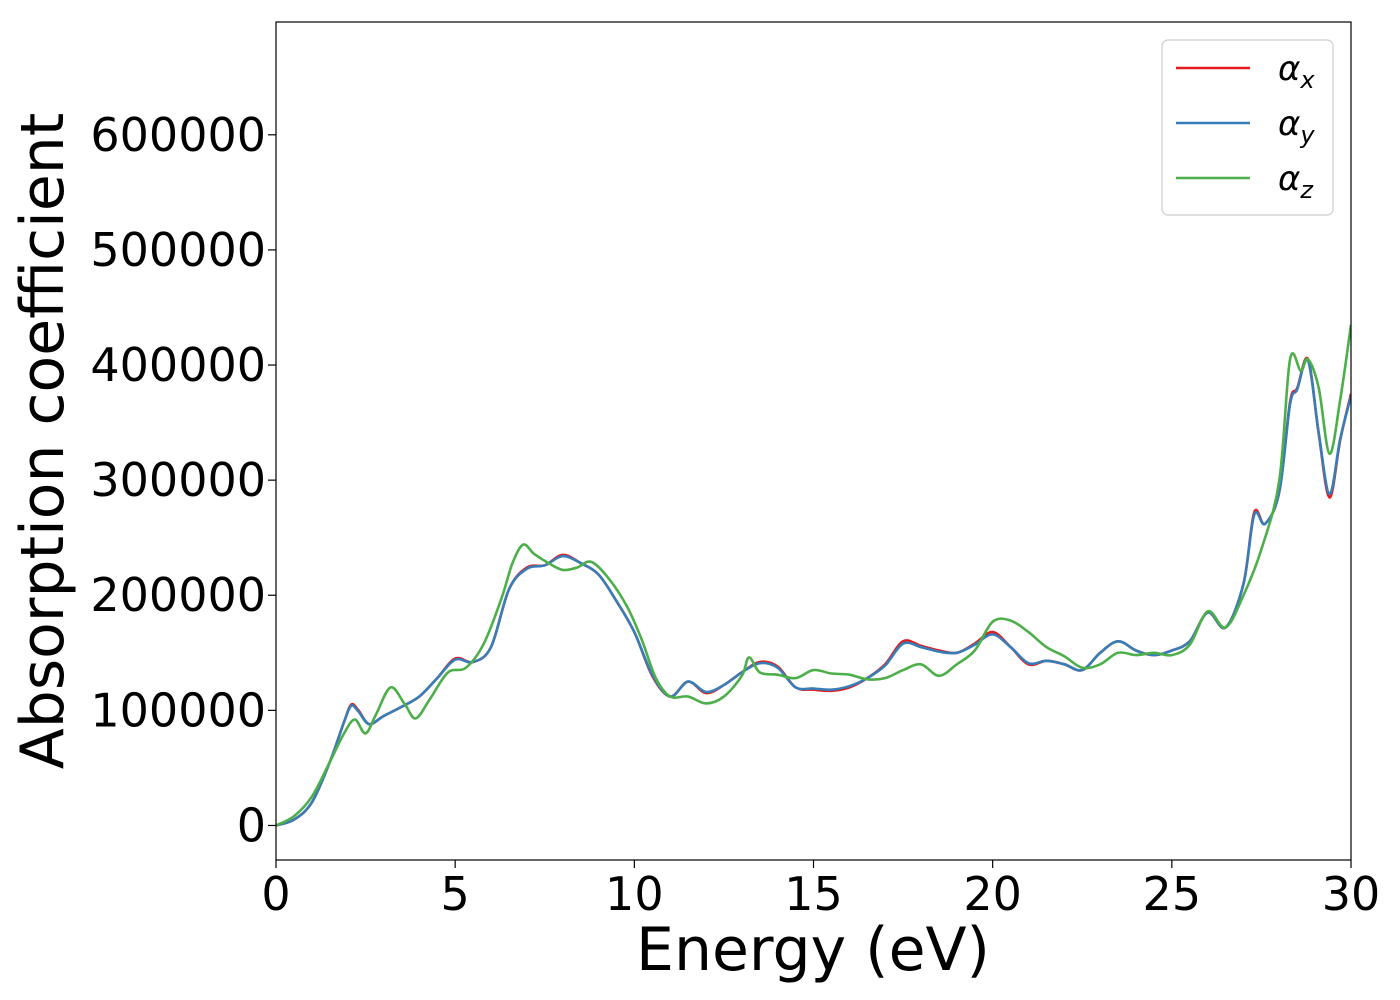 The height and width of the screenshot is (1000, 1400). I want to click on y-axis-label: Absorption coefficient, so click(43, 441).